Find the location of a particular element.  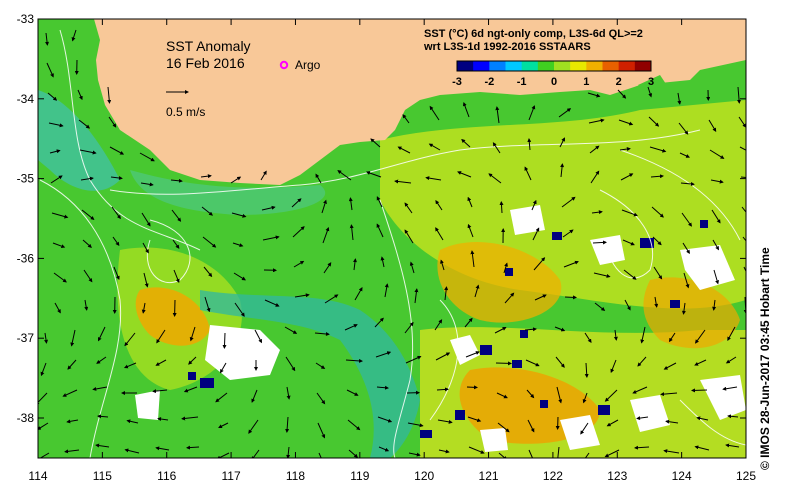

x-tick-label: 125 is located at coordinates (746, 476).